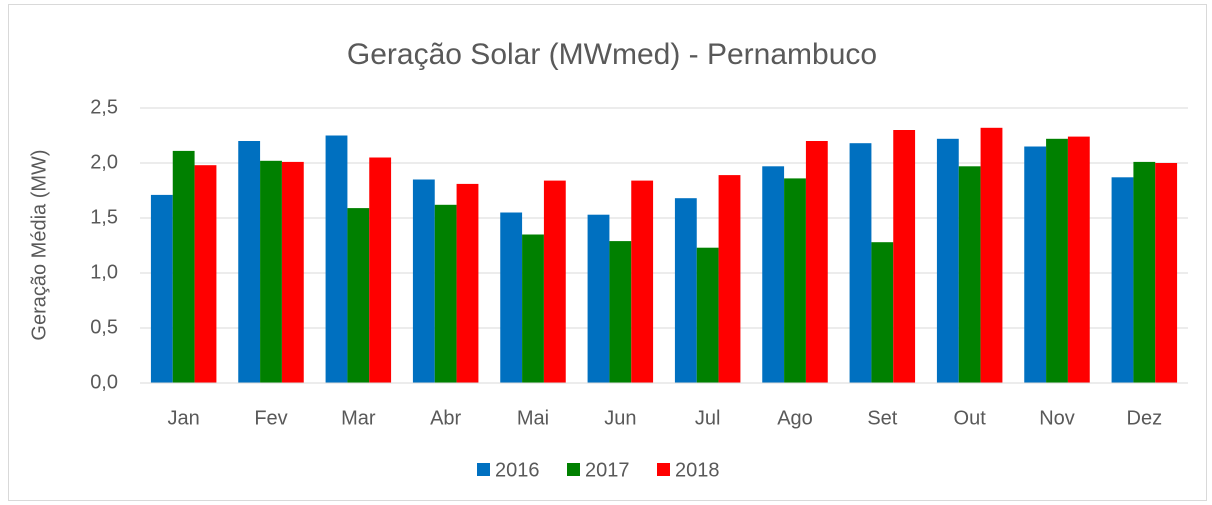 Image resolution: width=1212 pixels, height=505 pixels. Describe the element at coordinates (104, 217) in the screenshot. I see `y-tick-label: 1,5` at that location.